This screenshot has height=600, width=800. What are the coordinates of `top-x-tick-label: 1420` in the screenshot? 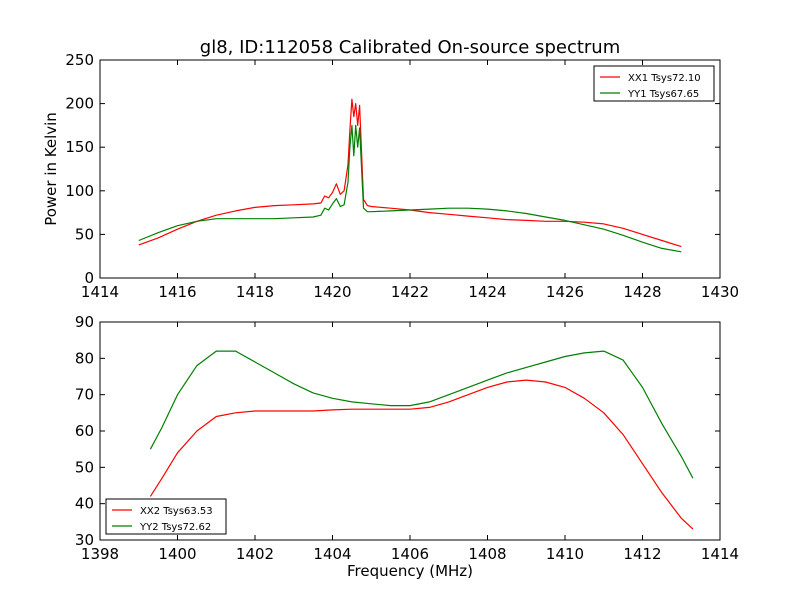 It's located at (332, 292).